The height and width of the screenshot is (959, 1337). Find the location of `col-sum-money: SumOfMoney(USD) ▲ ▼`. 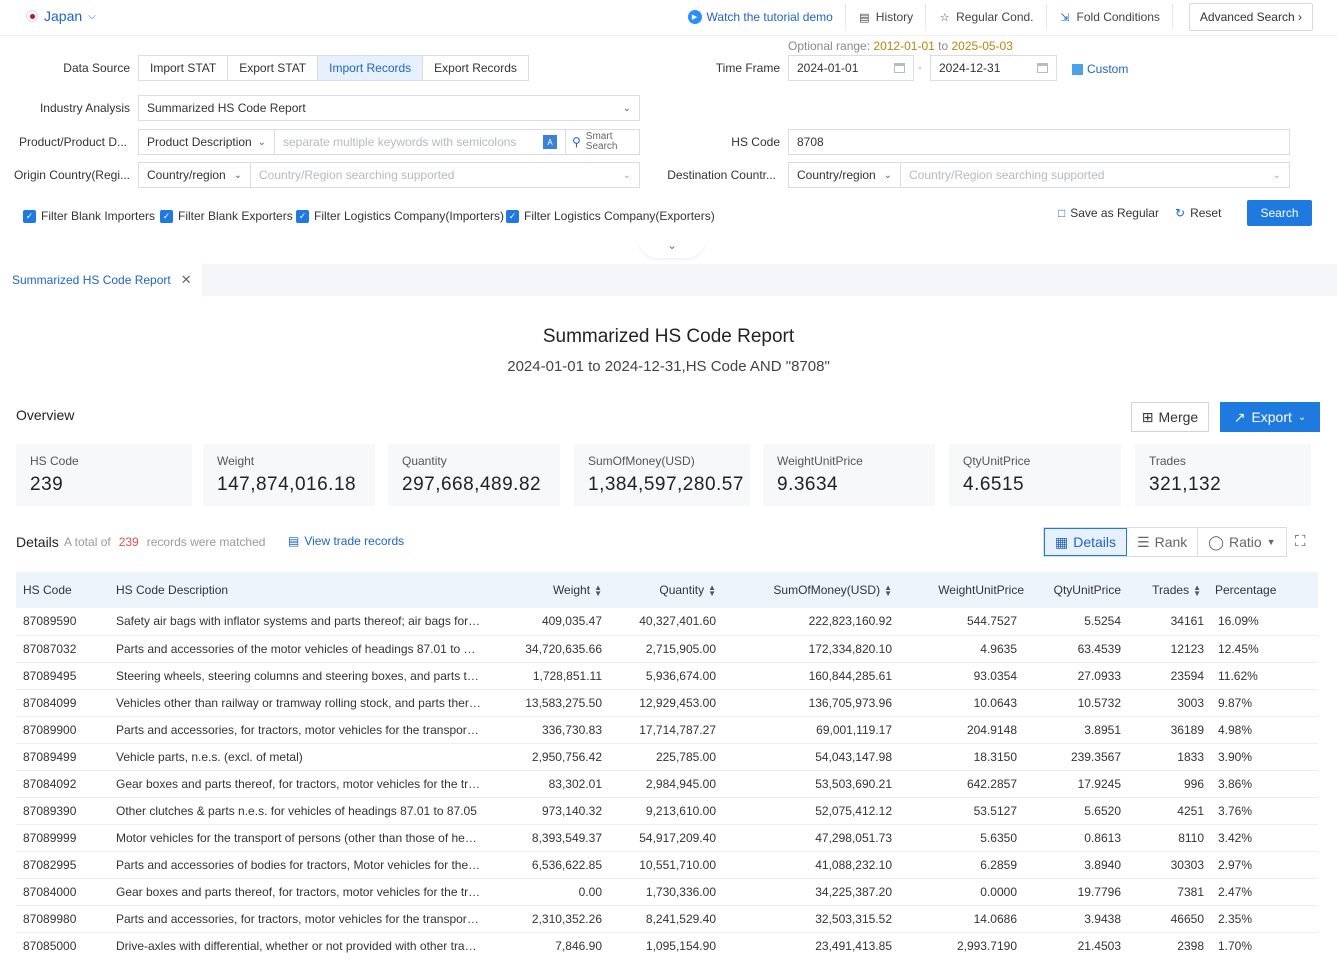

col-sum-money: SumOfMoney(USD) ▲ ▼ is located at coordinates (811, 590).